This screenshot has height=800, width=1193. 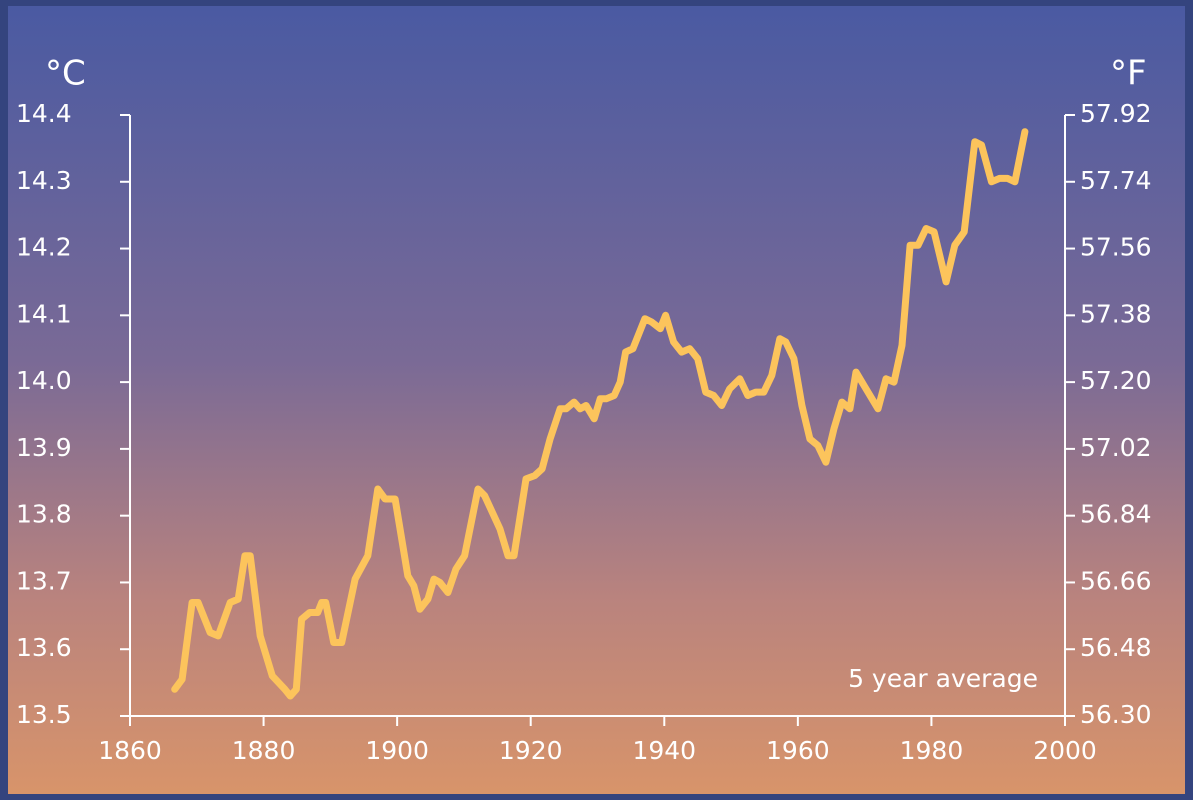 I want to click on y-tick-label: 14.0, so click(x=44, y=380).